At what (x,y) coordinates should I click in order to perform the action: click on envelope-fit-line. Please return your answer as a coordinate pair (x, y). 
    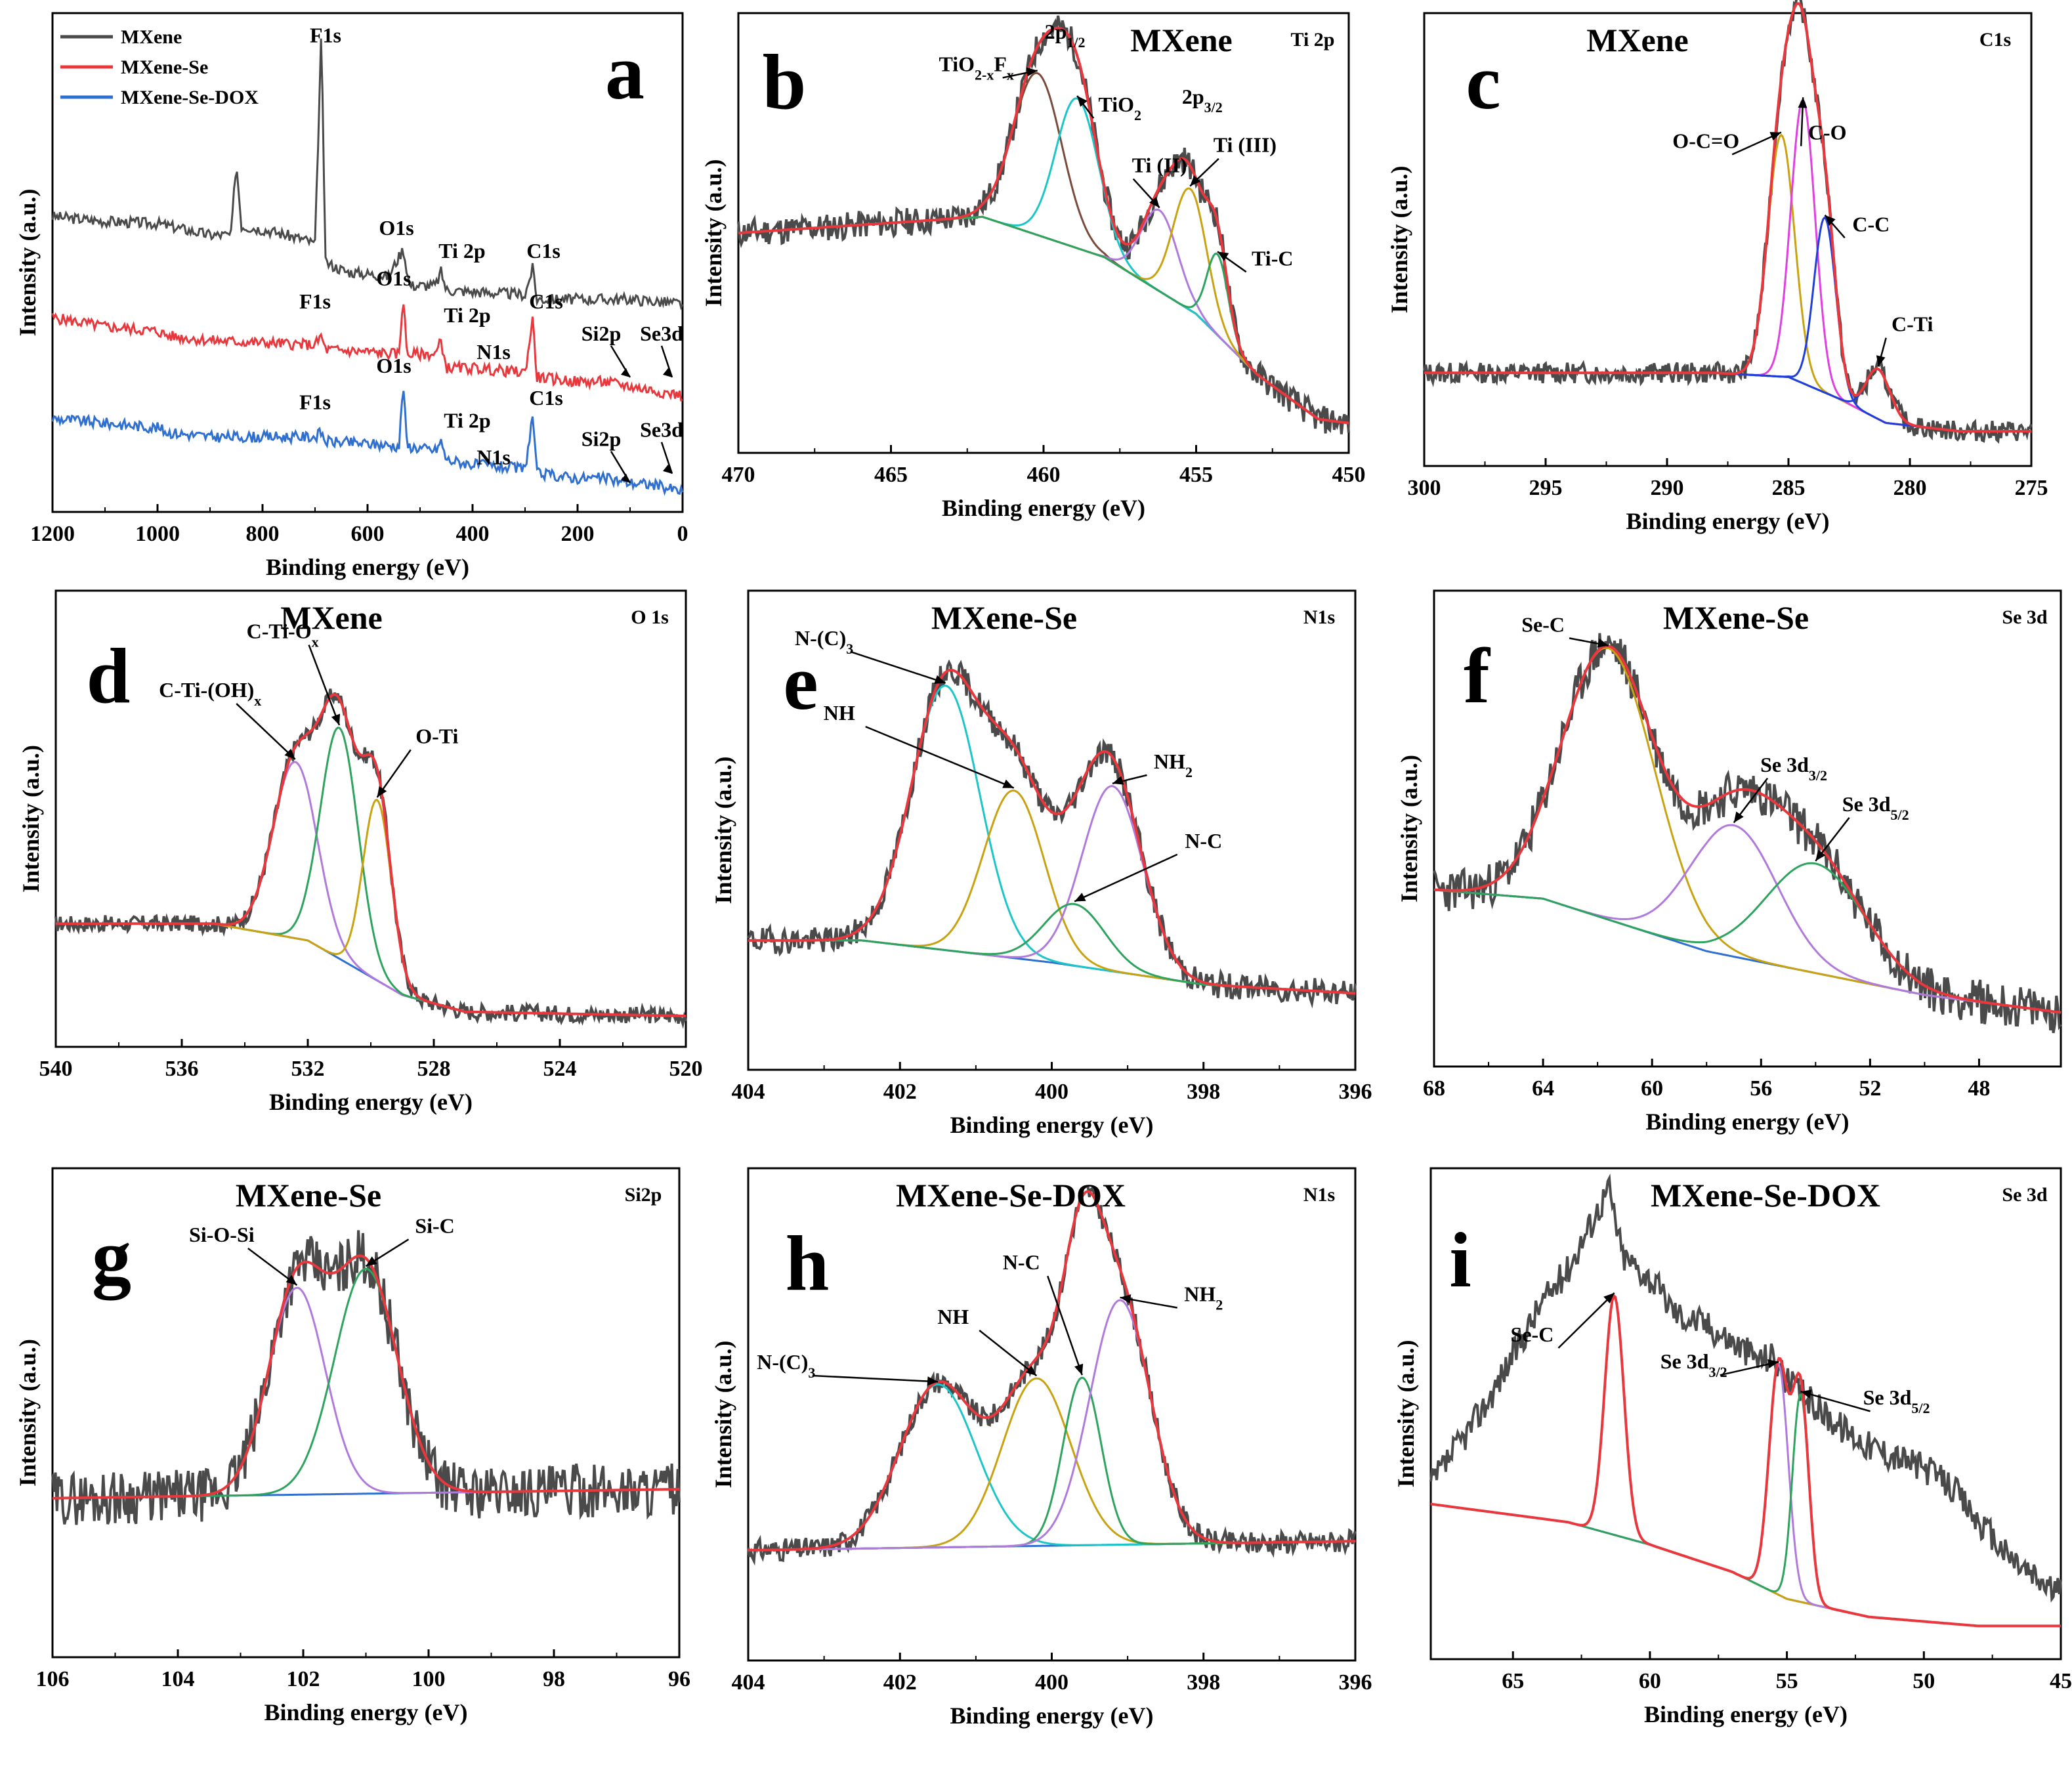
    Looking at the image, I should click on (371, 855).